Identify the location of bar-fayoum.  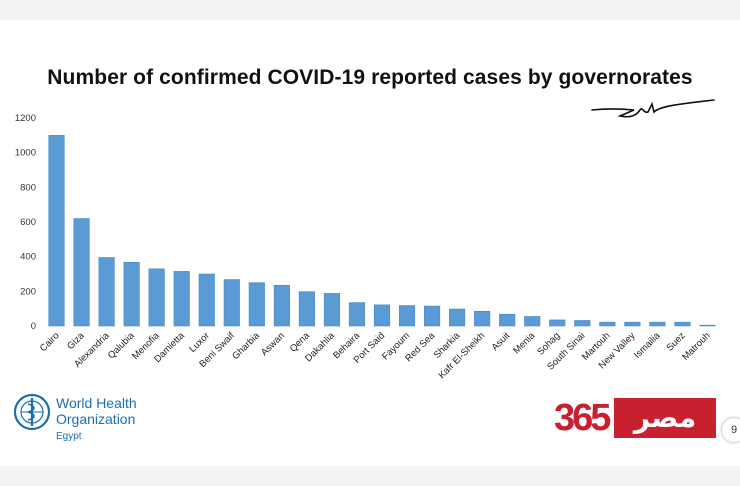
(407, 316).